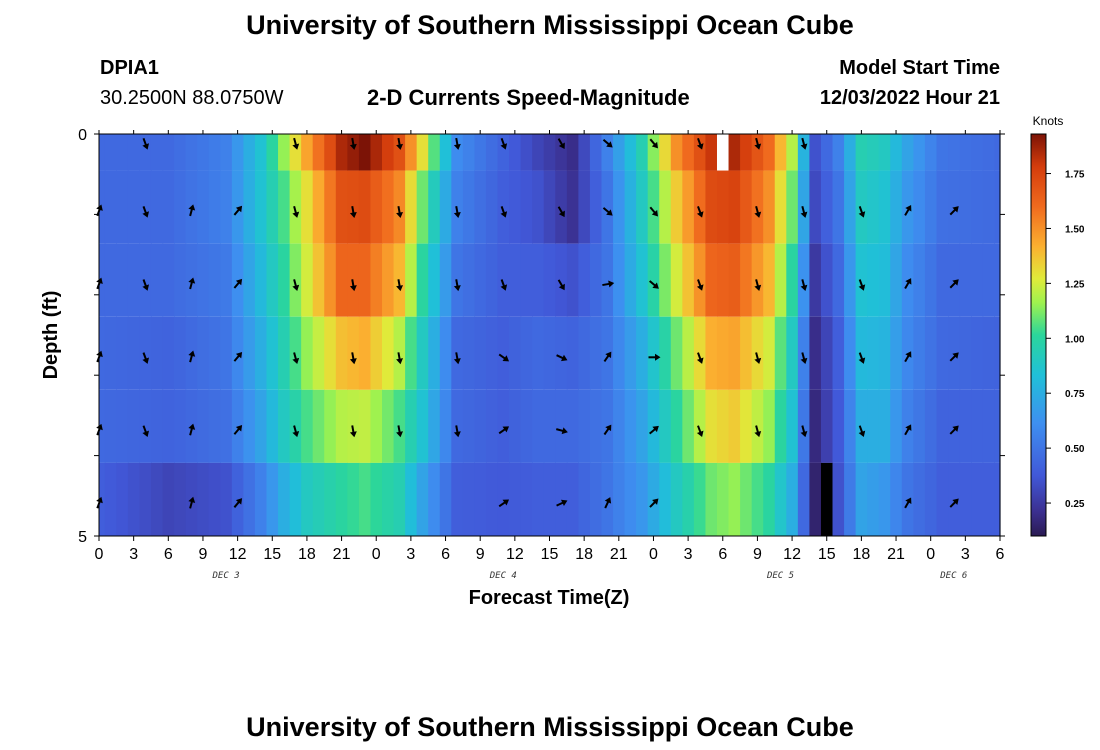 Image resolution: width=1100 pixels, height=750 pixels. Describe the element at coordinates (549, 598) in the screenshot. I see `x-axis-title: Forecast Time(Z)` at that location.